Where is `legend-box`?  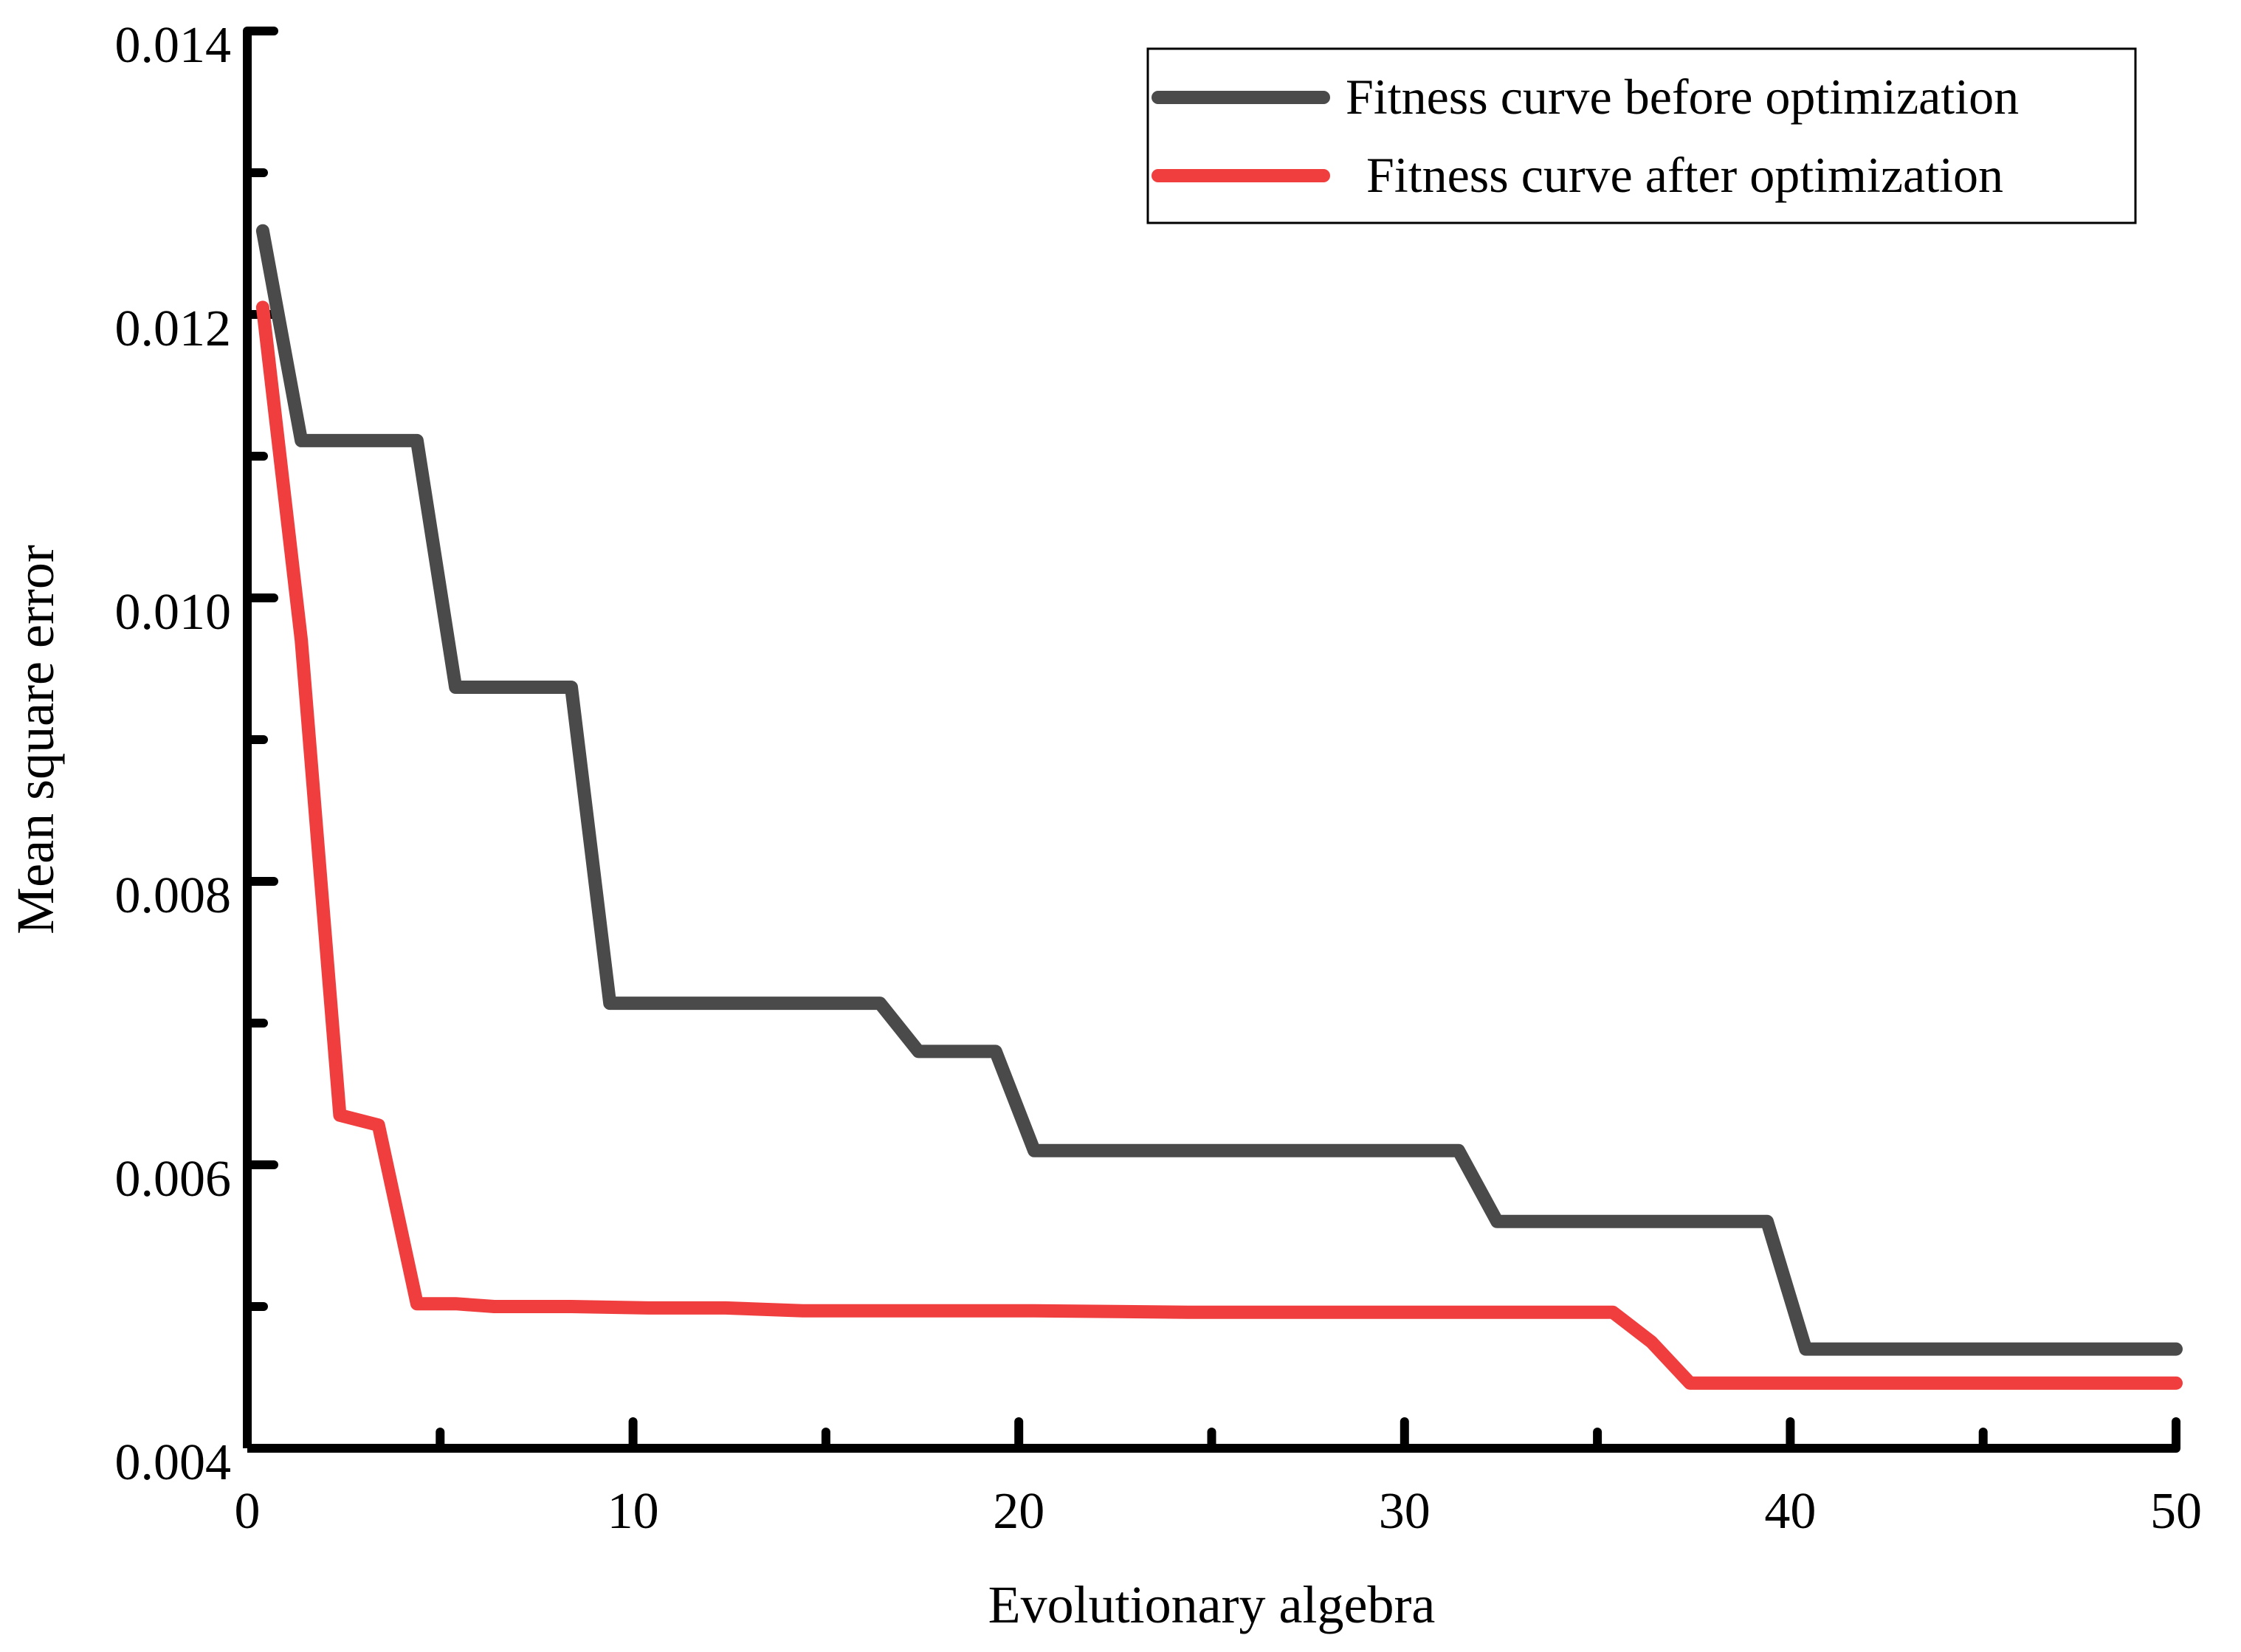 legend-box is located at coordinates (1641, 135).